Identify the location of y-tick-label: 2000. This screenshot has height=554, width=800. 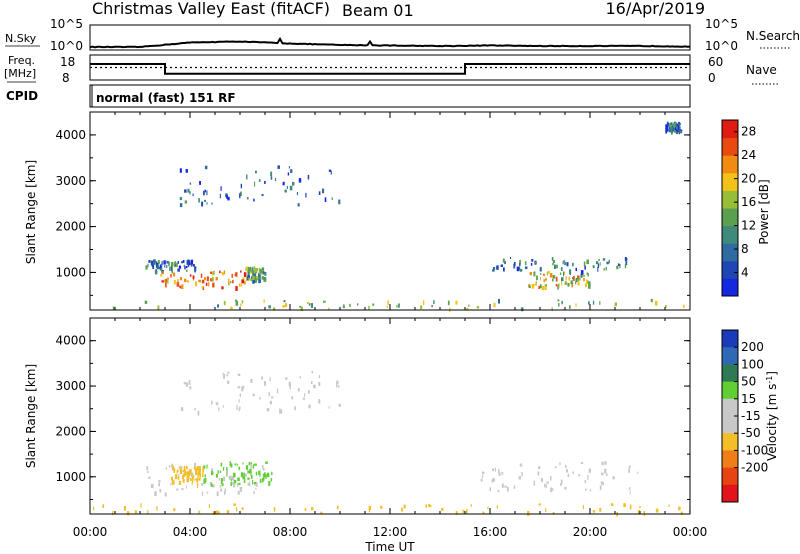
(70, 227).